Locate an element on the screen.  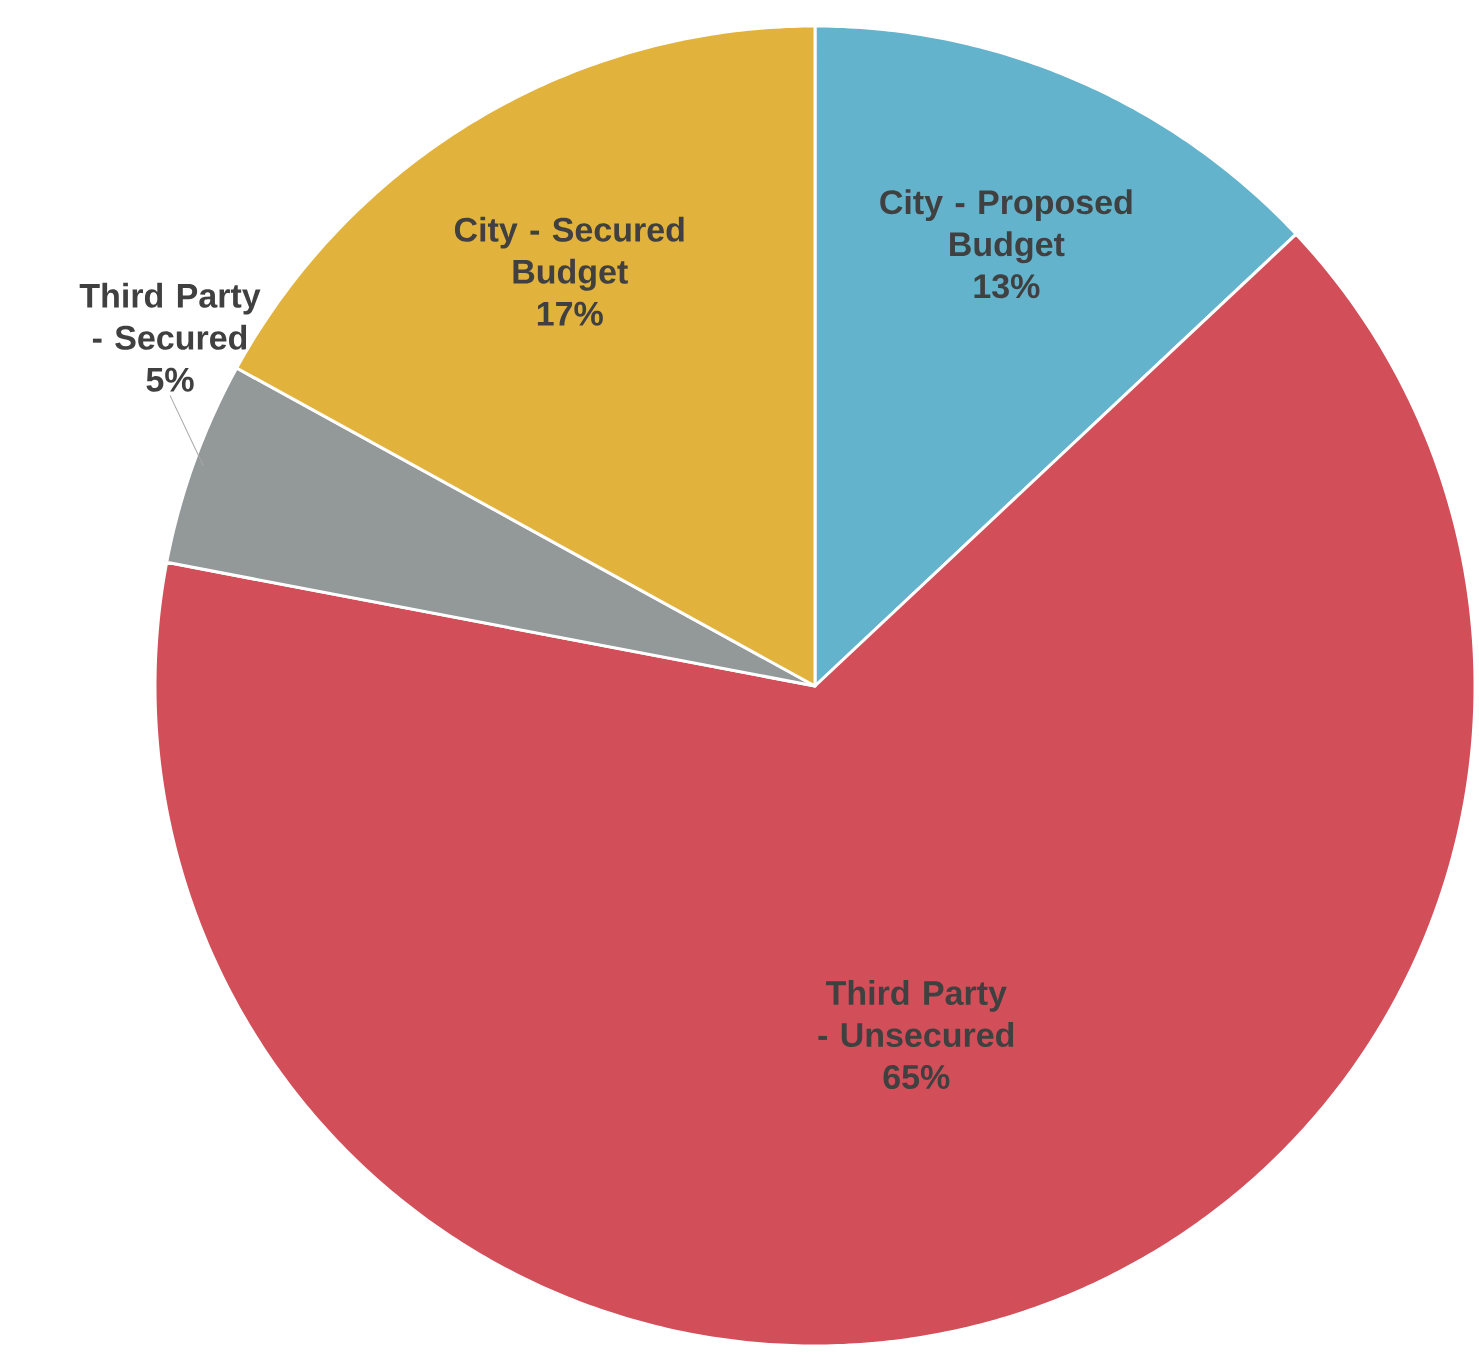
slice-label: City - Secured Budget is located at coordinates (569, 253).